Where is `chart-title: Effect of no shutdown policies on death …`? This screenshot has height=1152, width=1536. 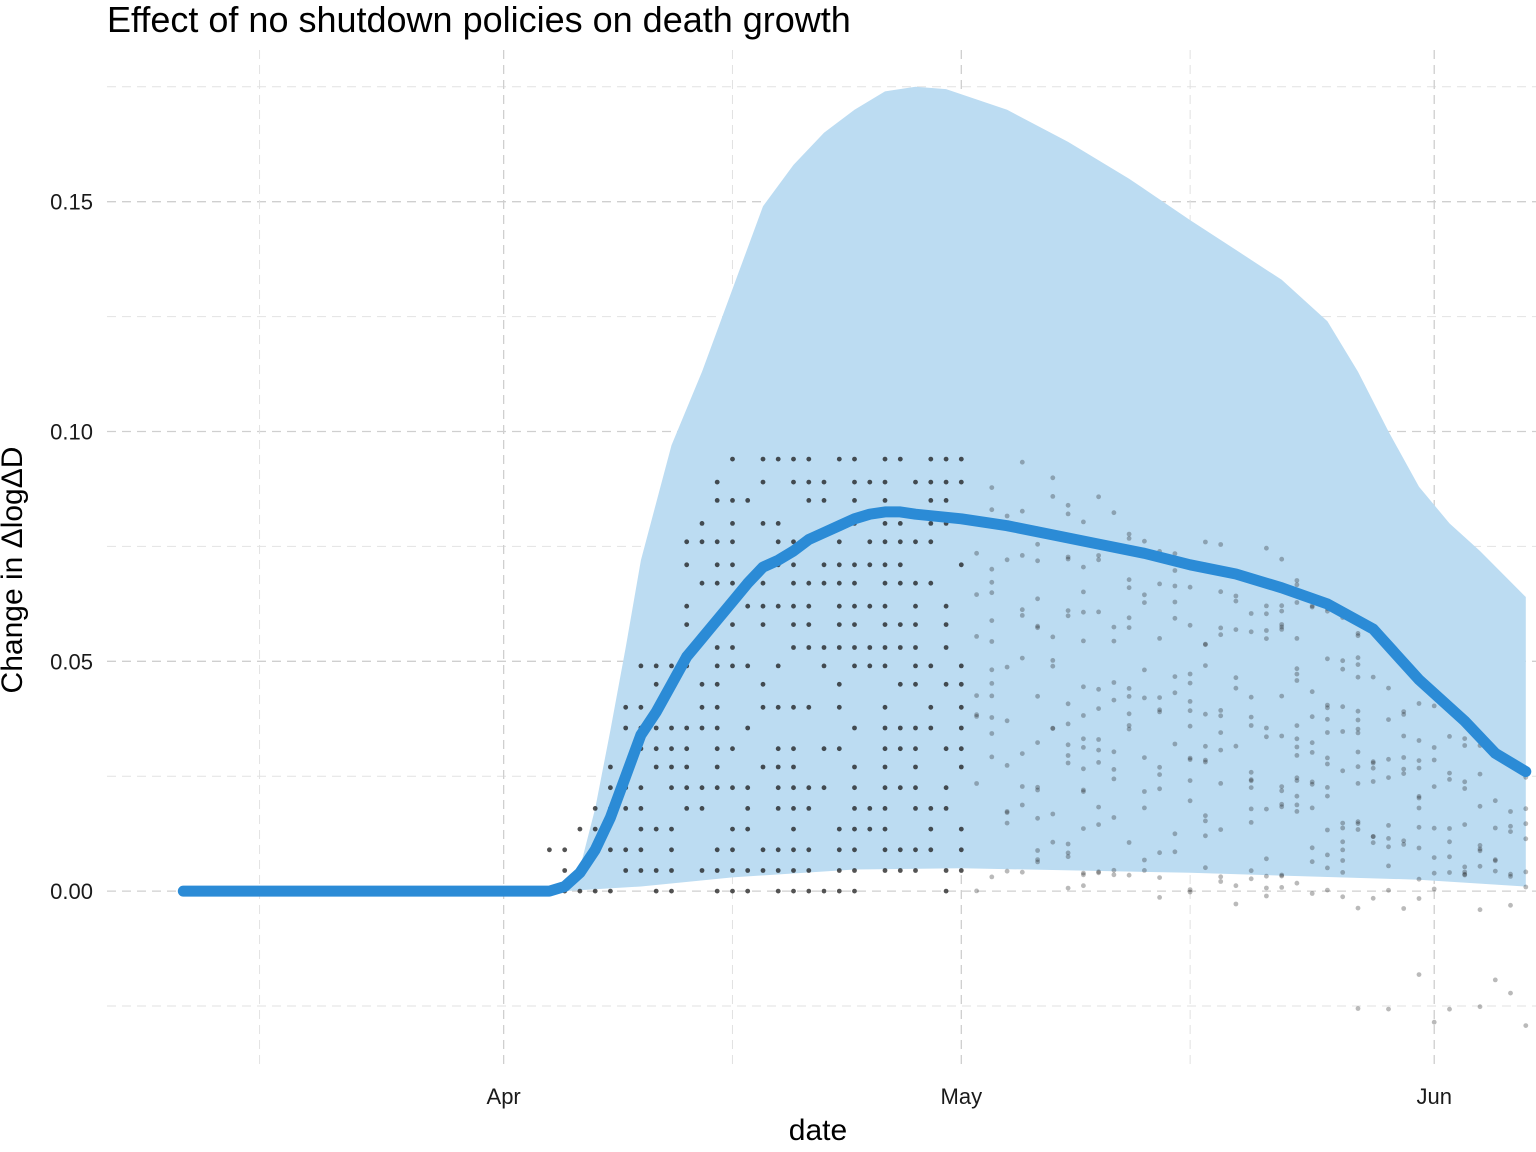 chart-title: Effect of no shutdown policies on death … is located at coordinates (479, 20).